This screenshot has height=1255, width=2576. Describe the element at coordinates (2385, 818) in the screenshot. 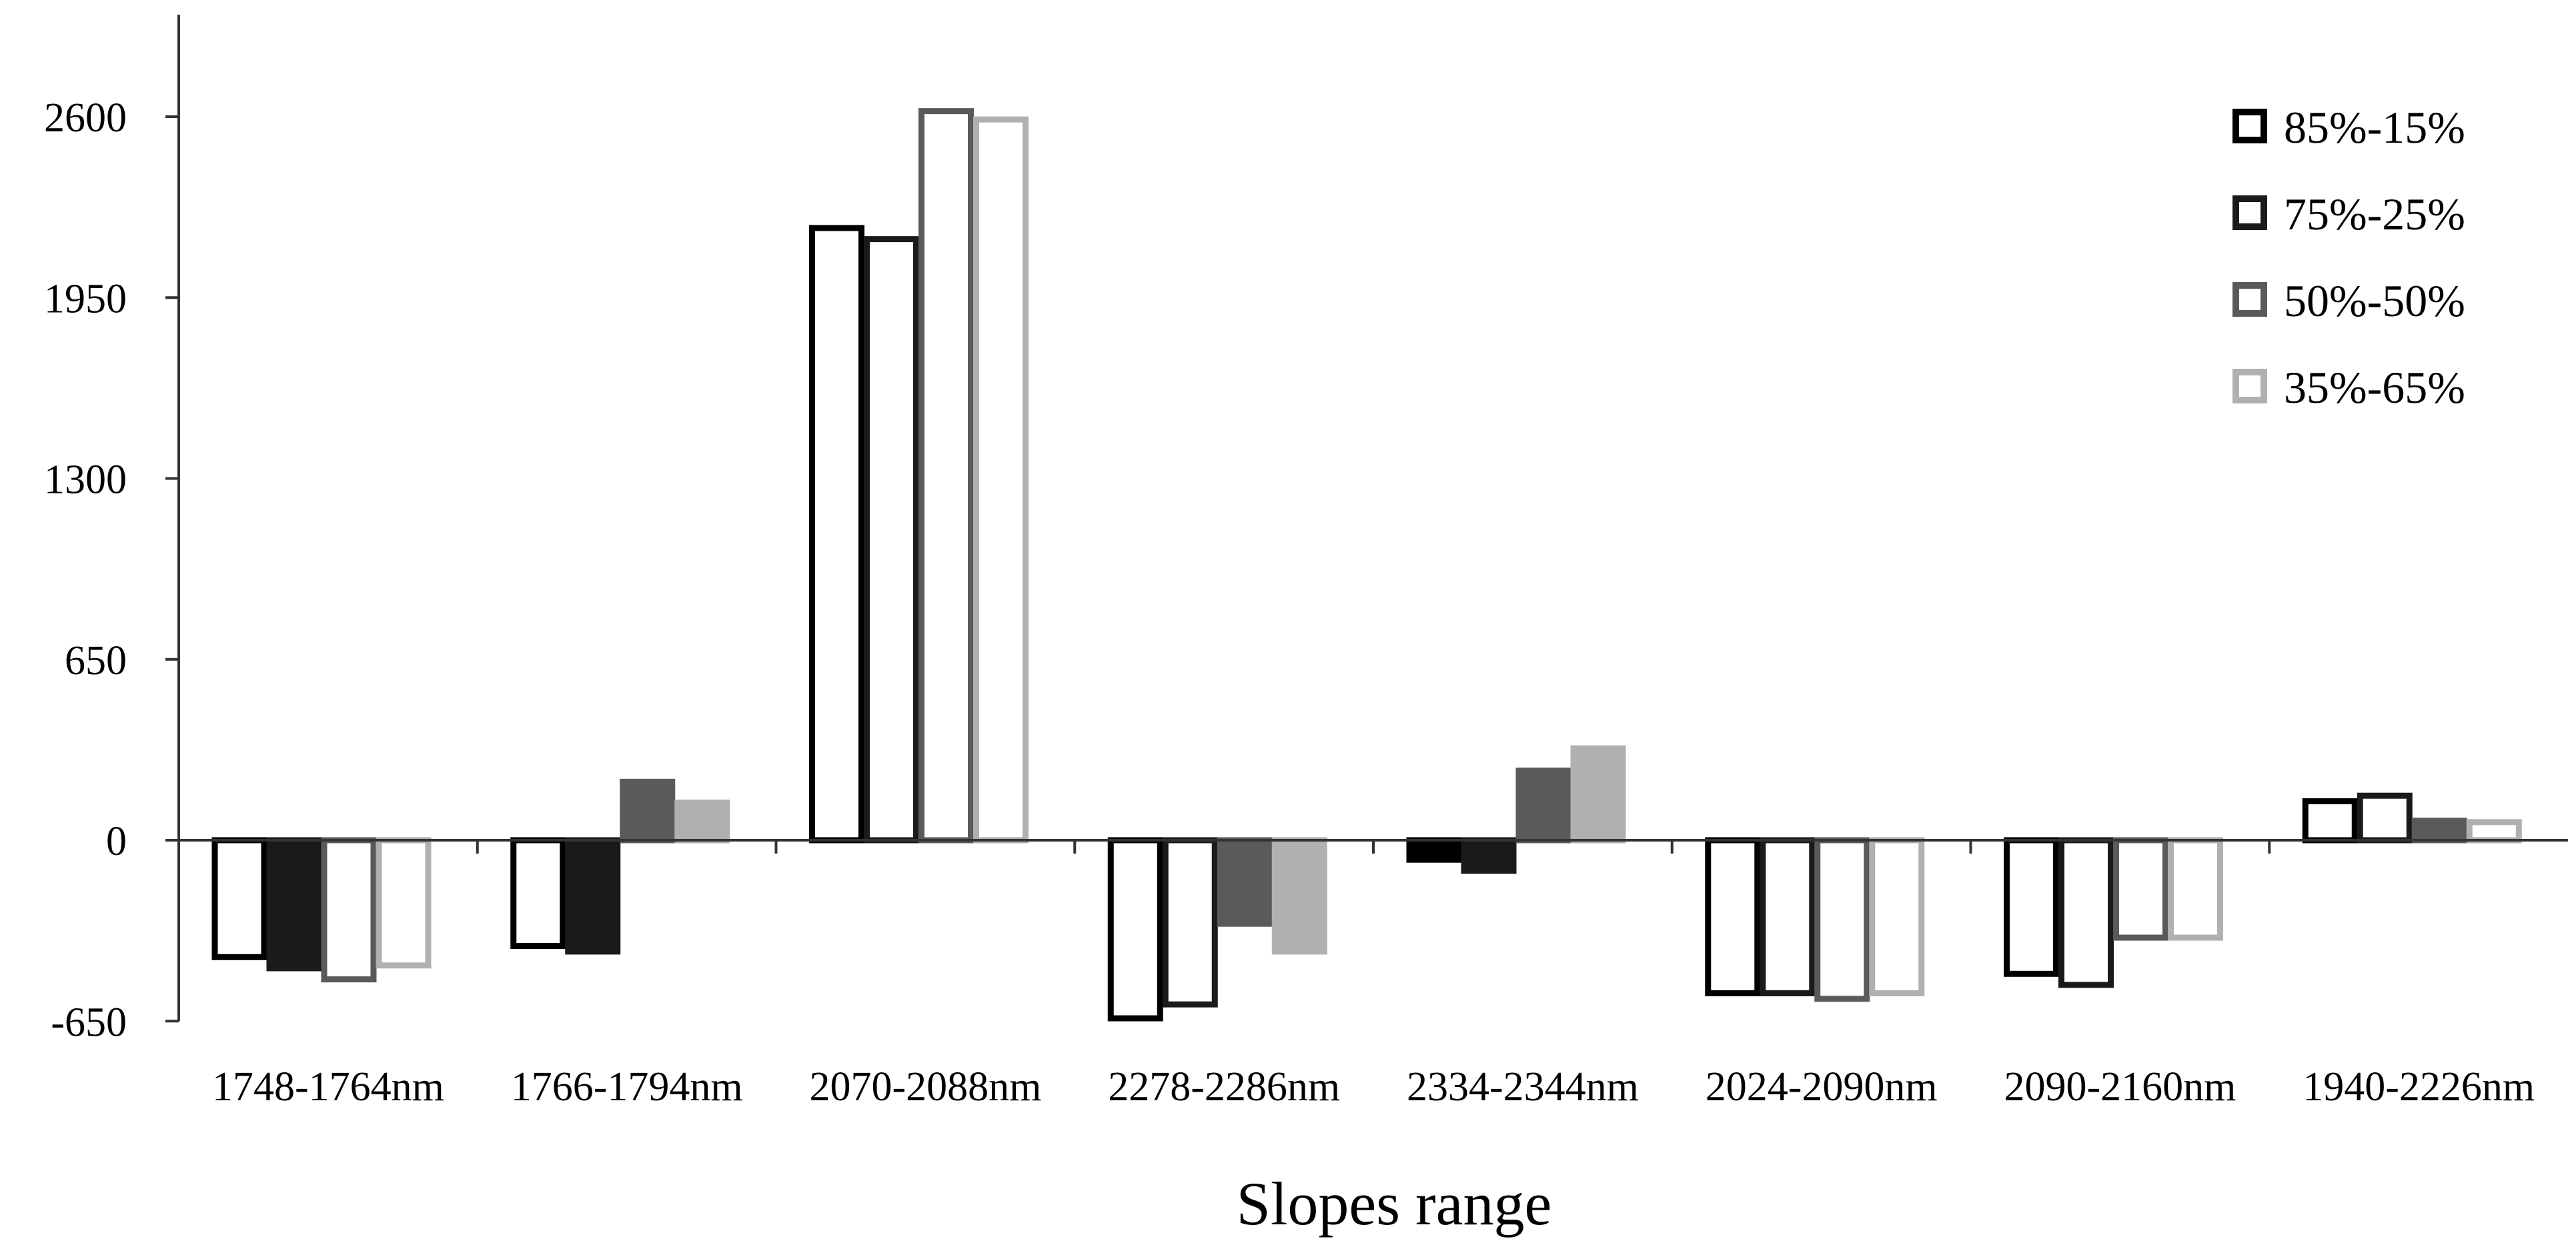

I see `bar-75%-25%-1940-2226nm` at that location.